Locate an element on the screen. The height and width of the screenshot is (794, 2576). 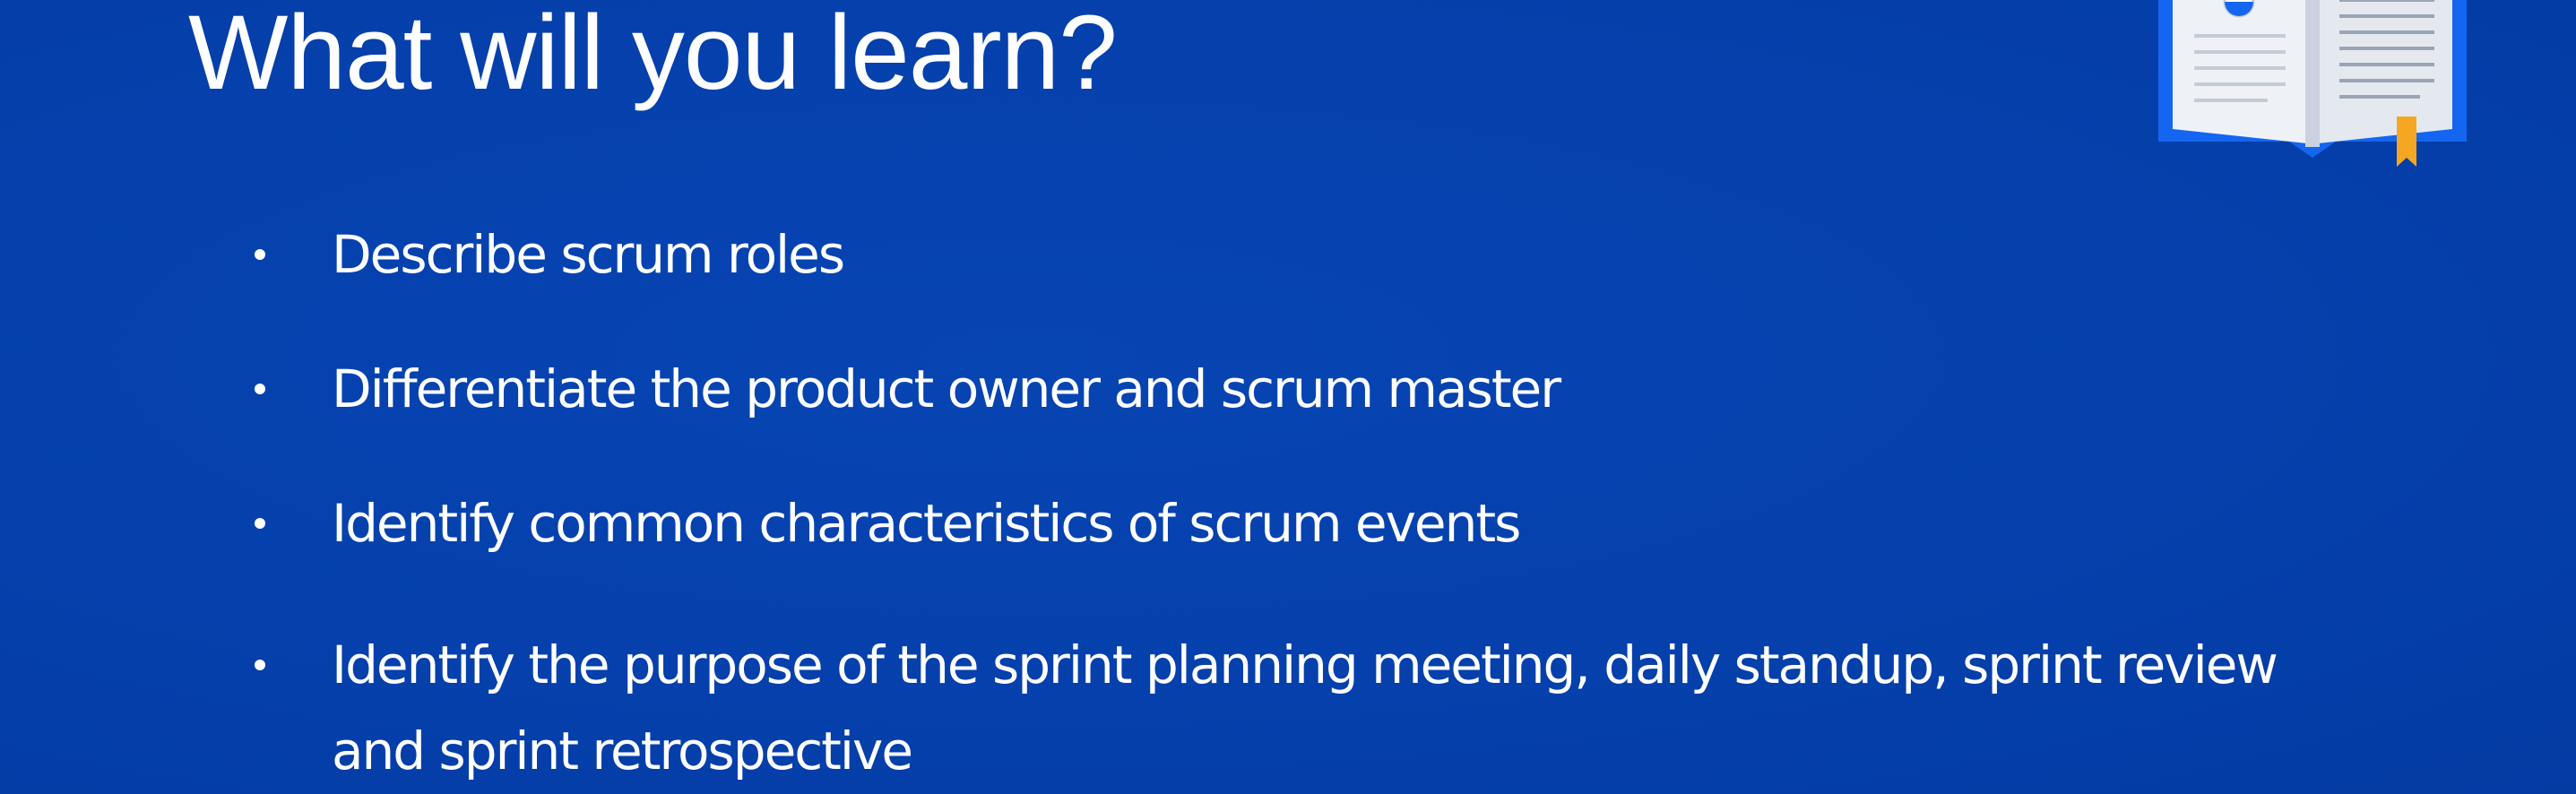
open-book-icon is located at coordinates (2312, 83).